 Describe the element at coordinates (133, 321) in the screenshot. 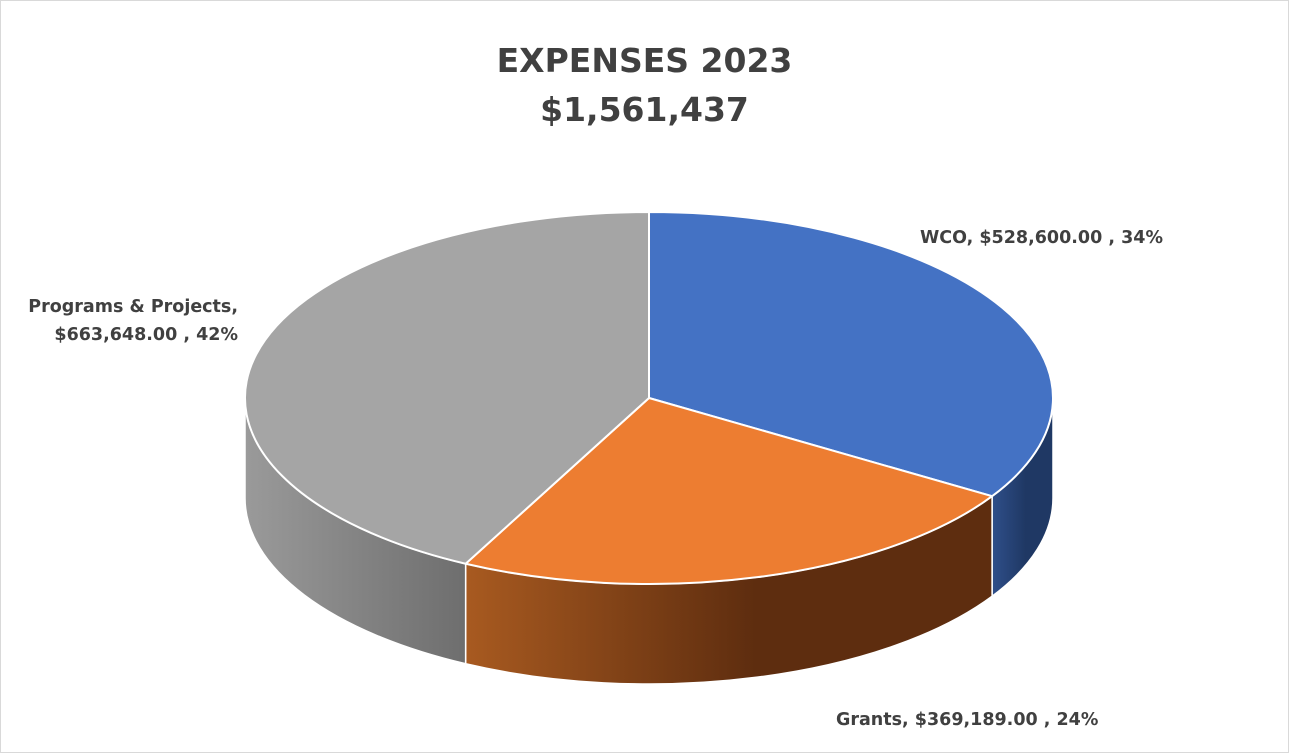

I see `data-label-programs-projects: Programs & Projects, $663,648.00 , 42%` at that location.